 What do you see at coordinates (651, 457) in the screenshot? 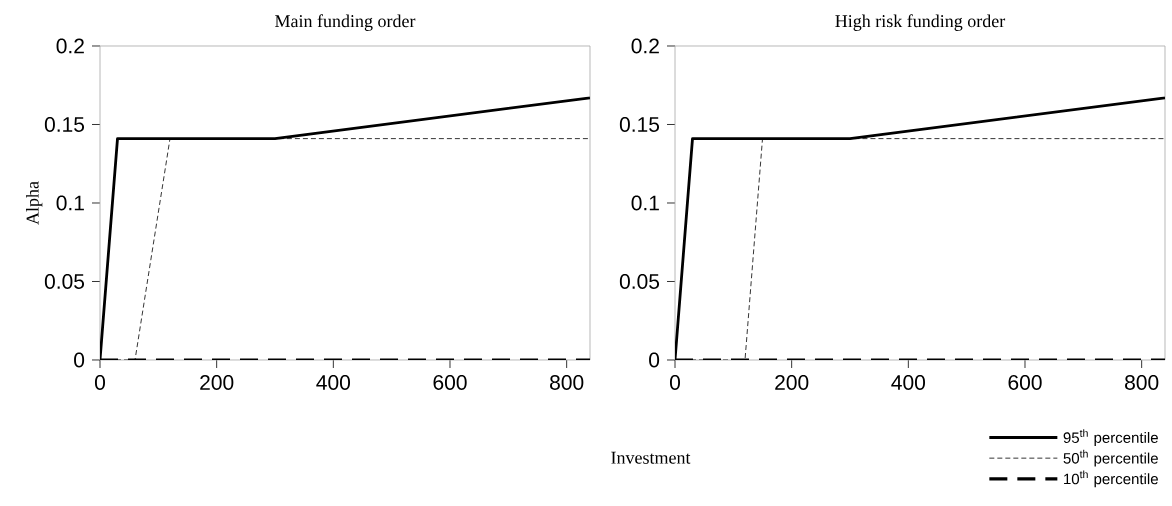
I see `x-axis-title: Investment` at bounding box center [651, 457].